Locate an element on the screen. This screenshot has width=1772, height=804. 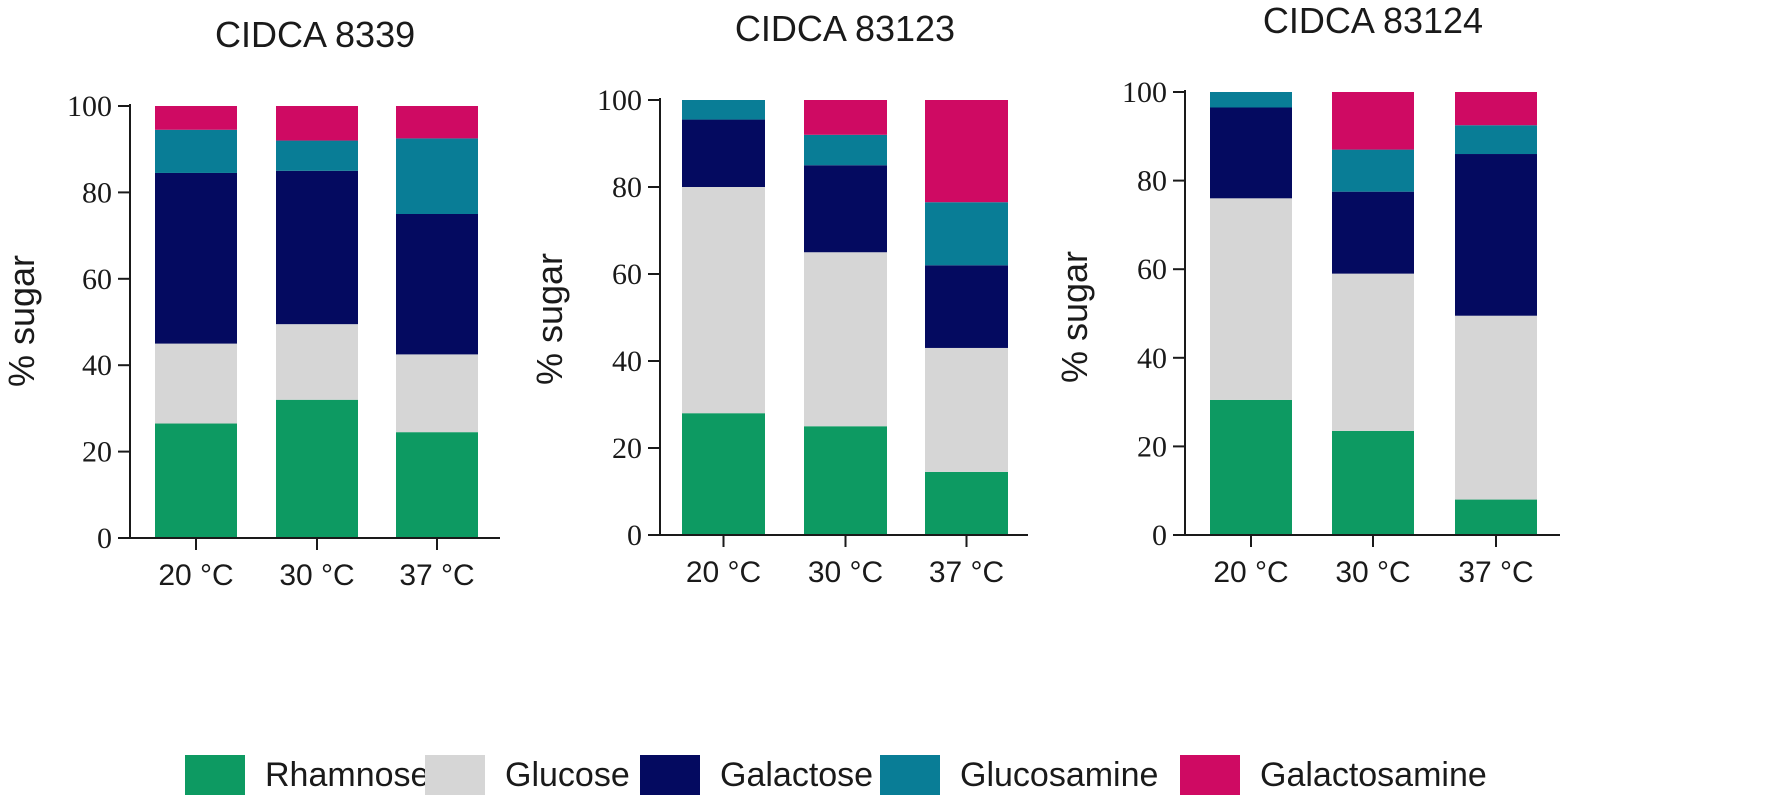
legend-swatch-glucosamine is located at coordinates (910, 775).